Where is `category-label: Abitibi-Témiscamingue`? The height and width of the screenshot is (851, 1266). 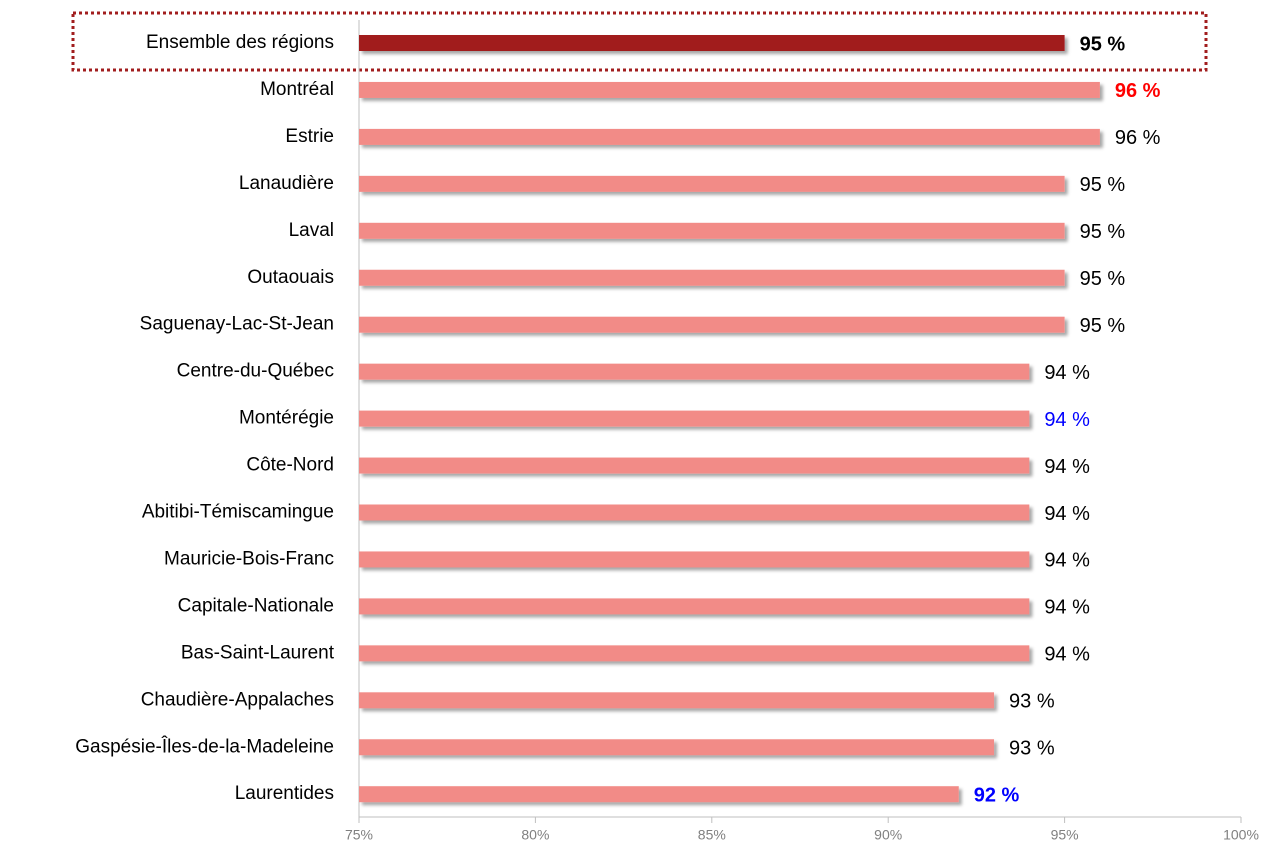
category-label: Abitibi-Témiscamingue is located at coordinates (238, 512).